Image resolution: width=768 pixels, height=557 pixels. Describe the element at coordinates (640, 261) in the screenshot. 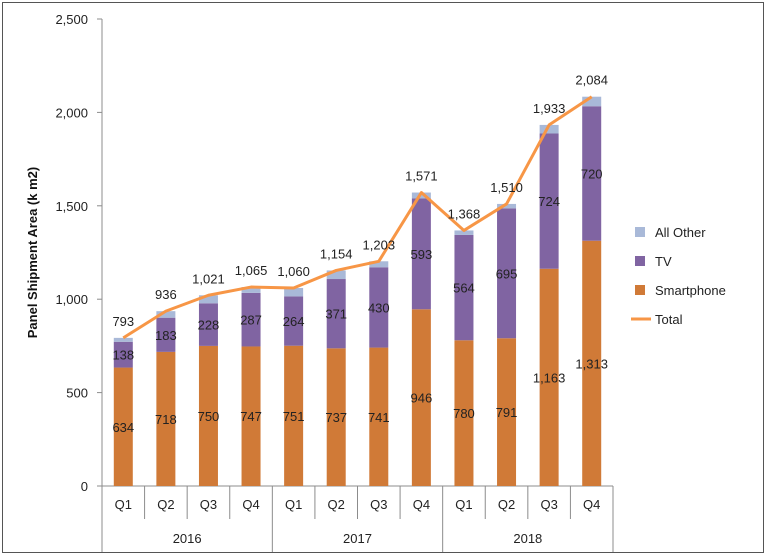

I see `legend-swatch-tv` at that location.